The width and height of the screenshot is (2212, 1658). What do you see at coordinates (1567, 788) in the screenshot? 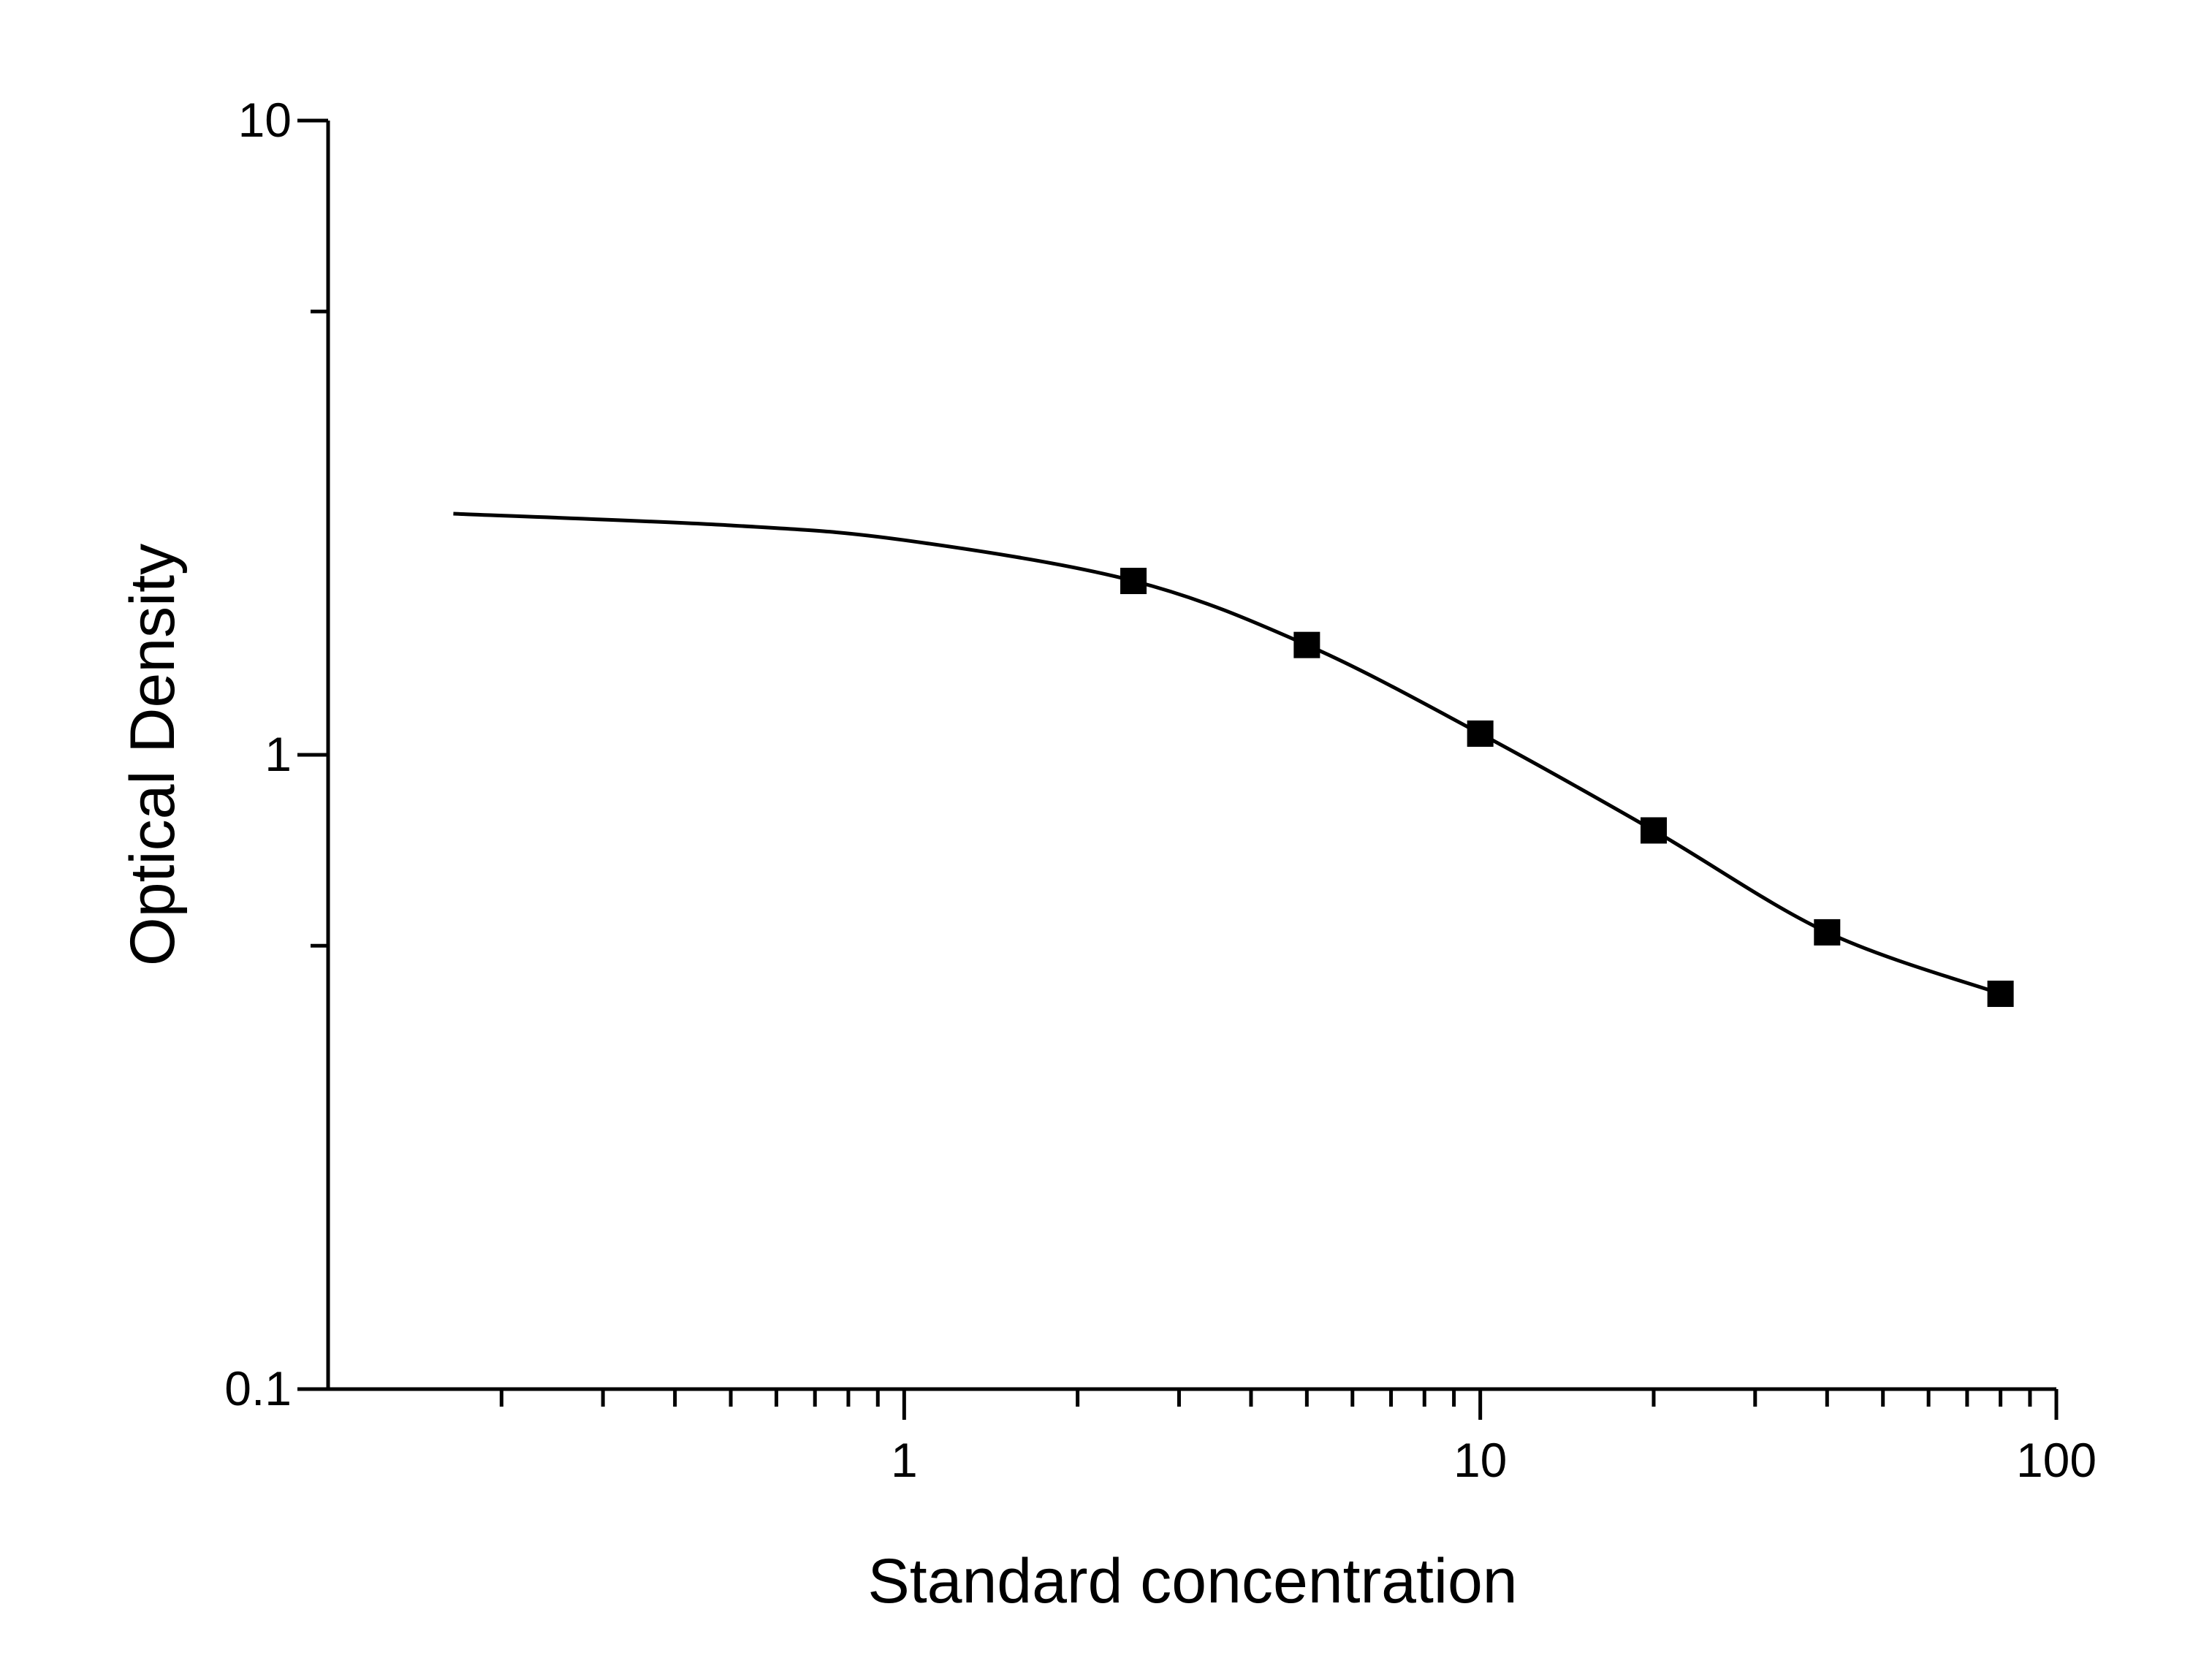
I see `data-markers` at bounding box center [1567, 788].